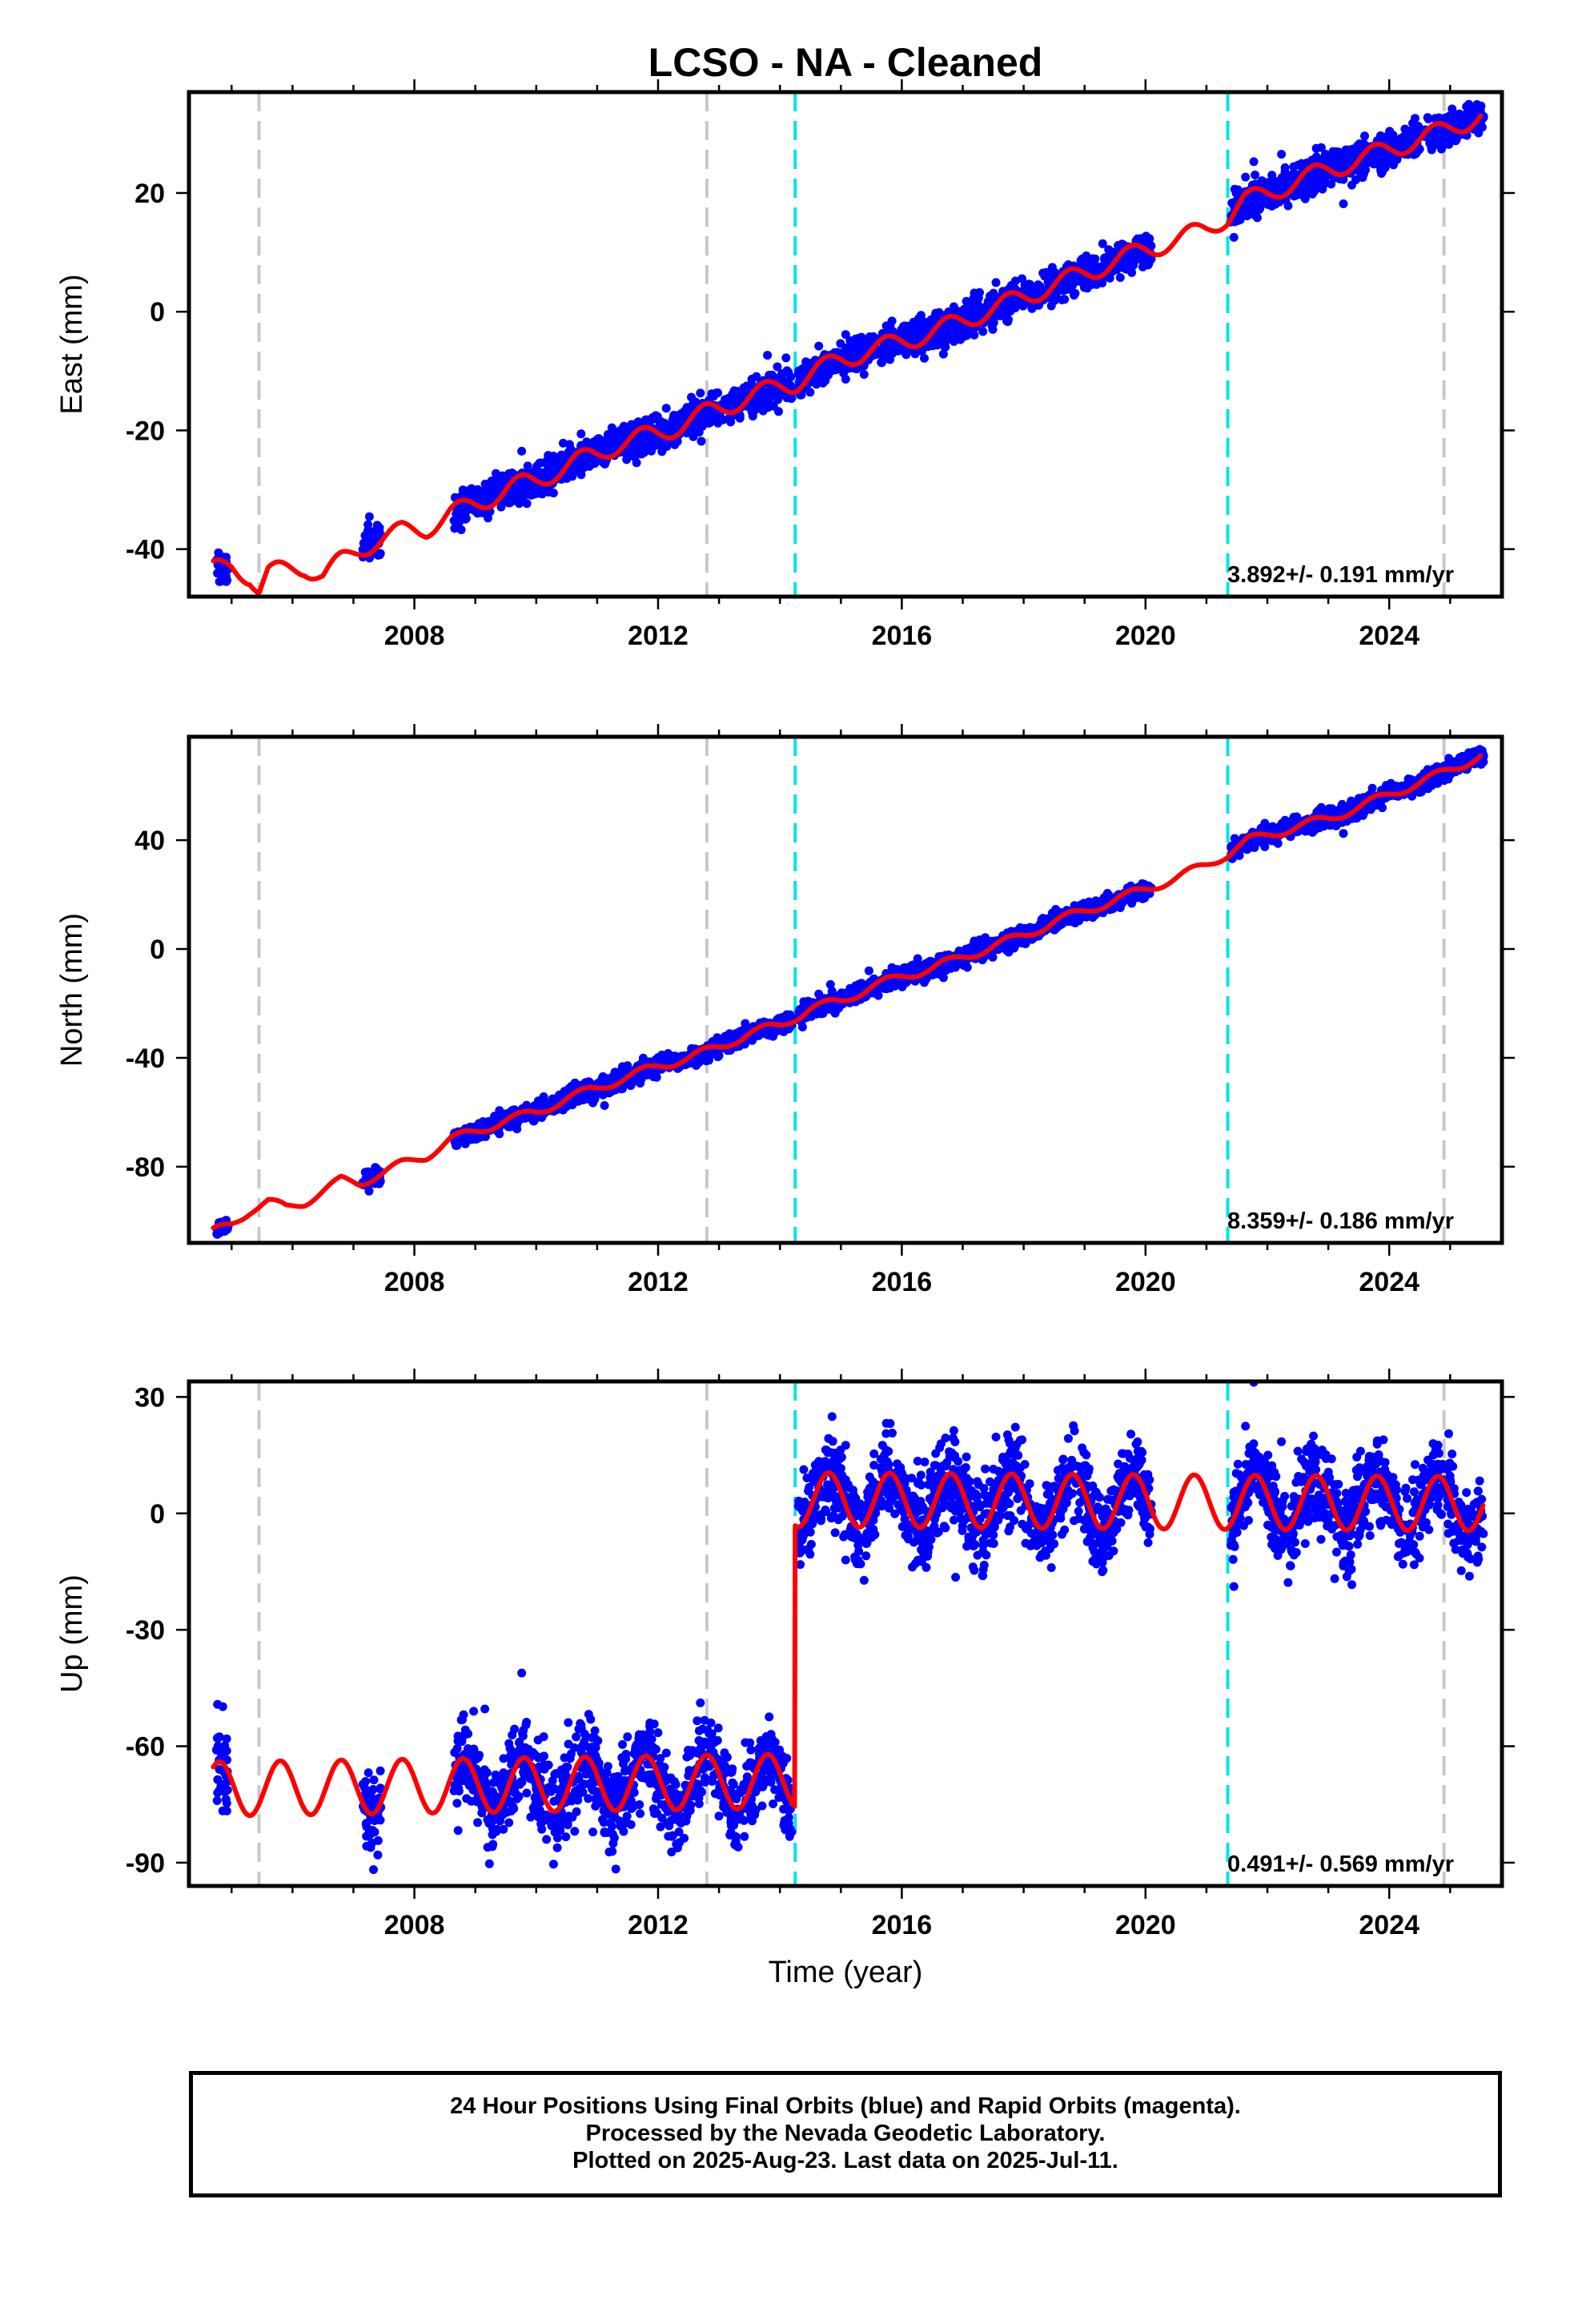  What do you see at coordinates (145, 431) in the screenshot?
I see `east-y-tick-label: -20` at bounding box center [145, 431].